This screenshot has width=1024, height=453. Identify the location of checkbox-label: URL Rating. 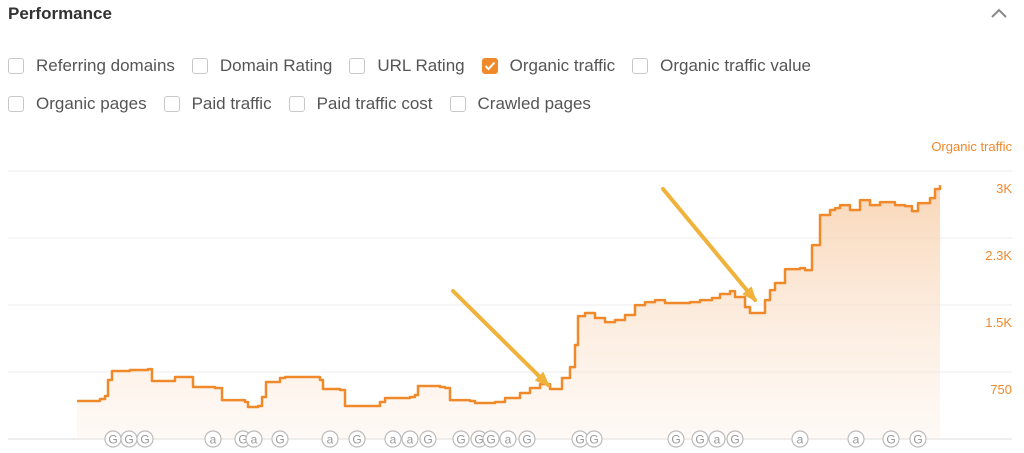
(421, 65).